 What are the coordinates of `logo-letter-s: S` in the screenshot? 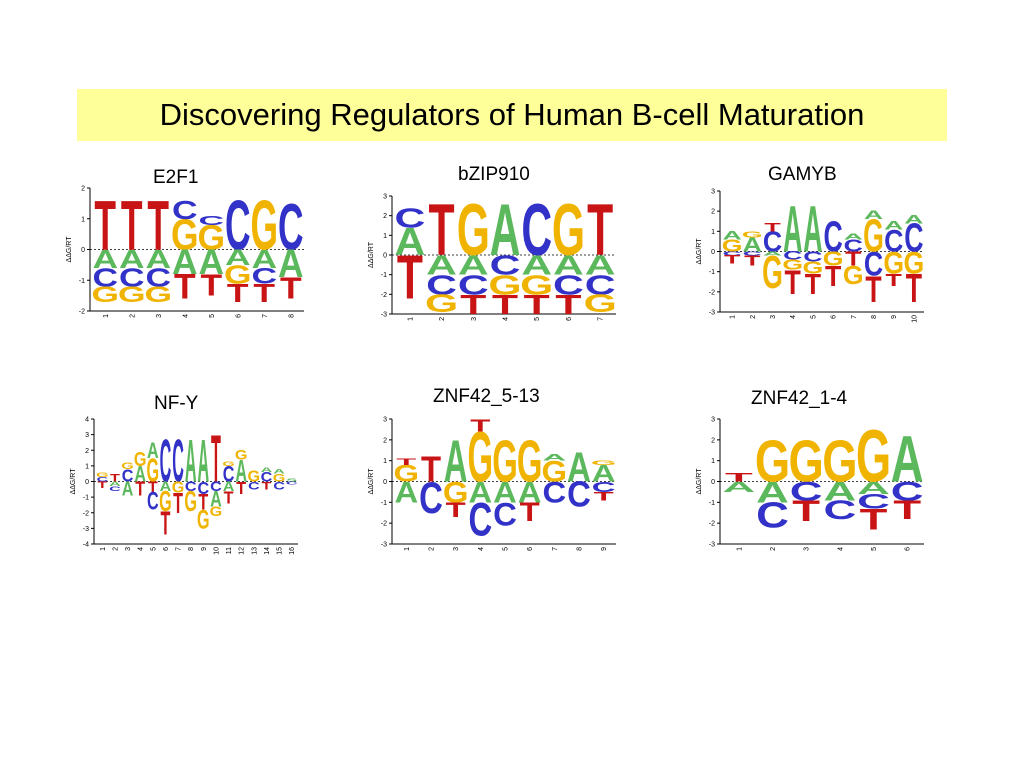 It's located at (291, 479).